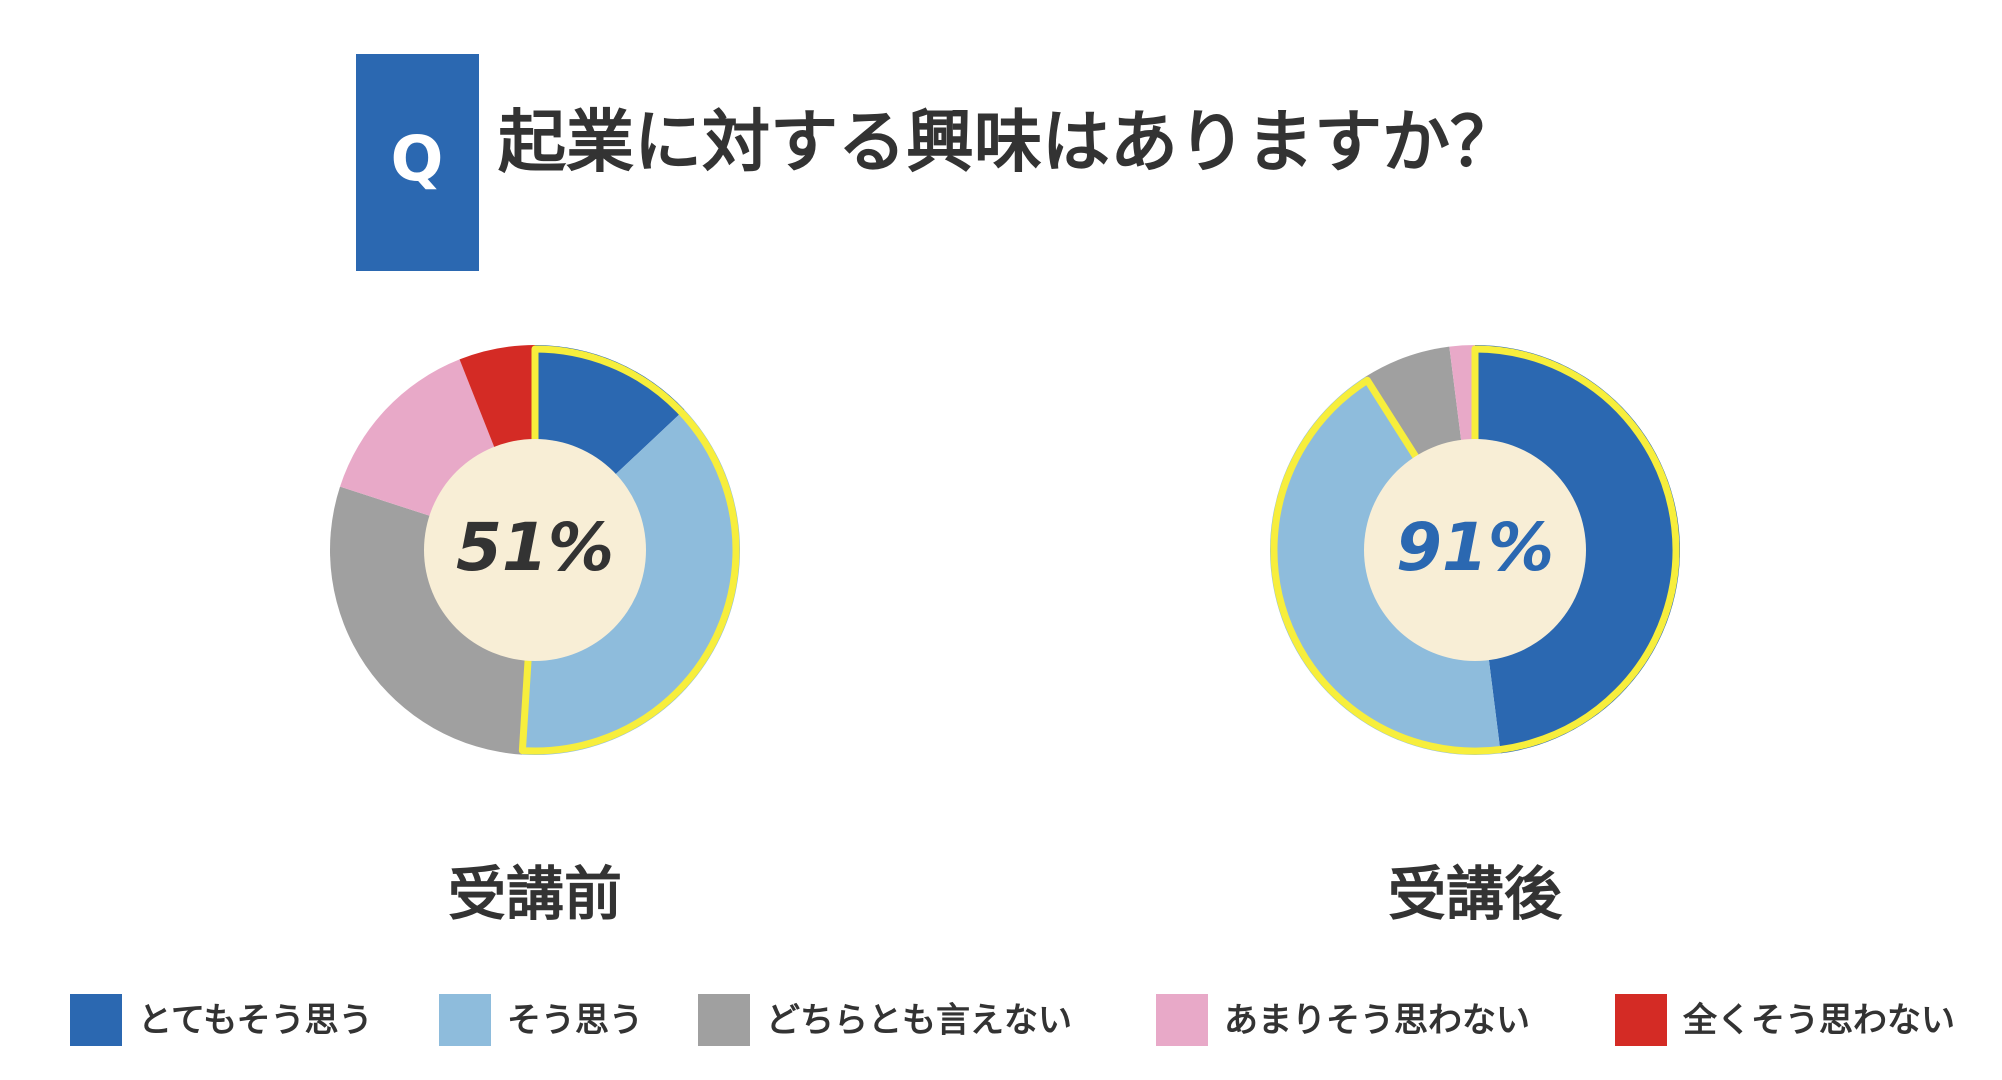 The width and height of the screenshot is (2002, 1080). Describe the element at coordinates (1008, 143) in the screenshot. I see `title: 起業に対する興味はありますか？` at that location.